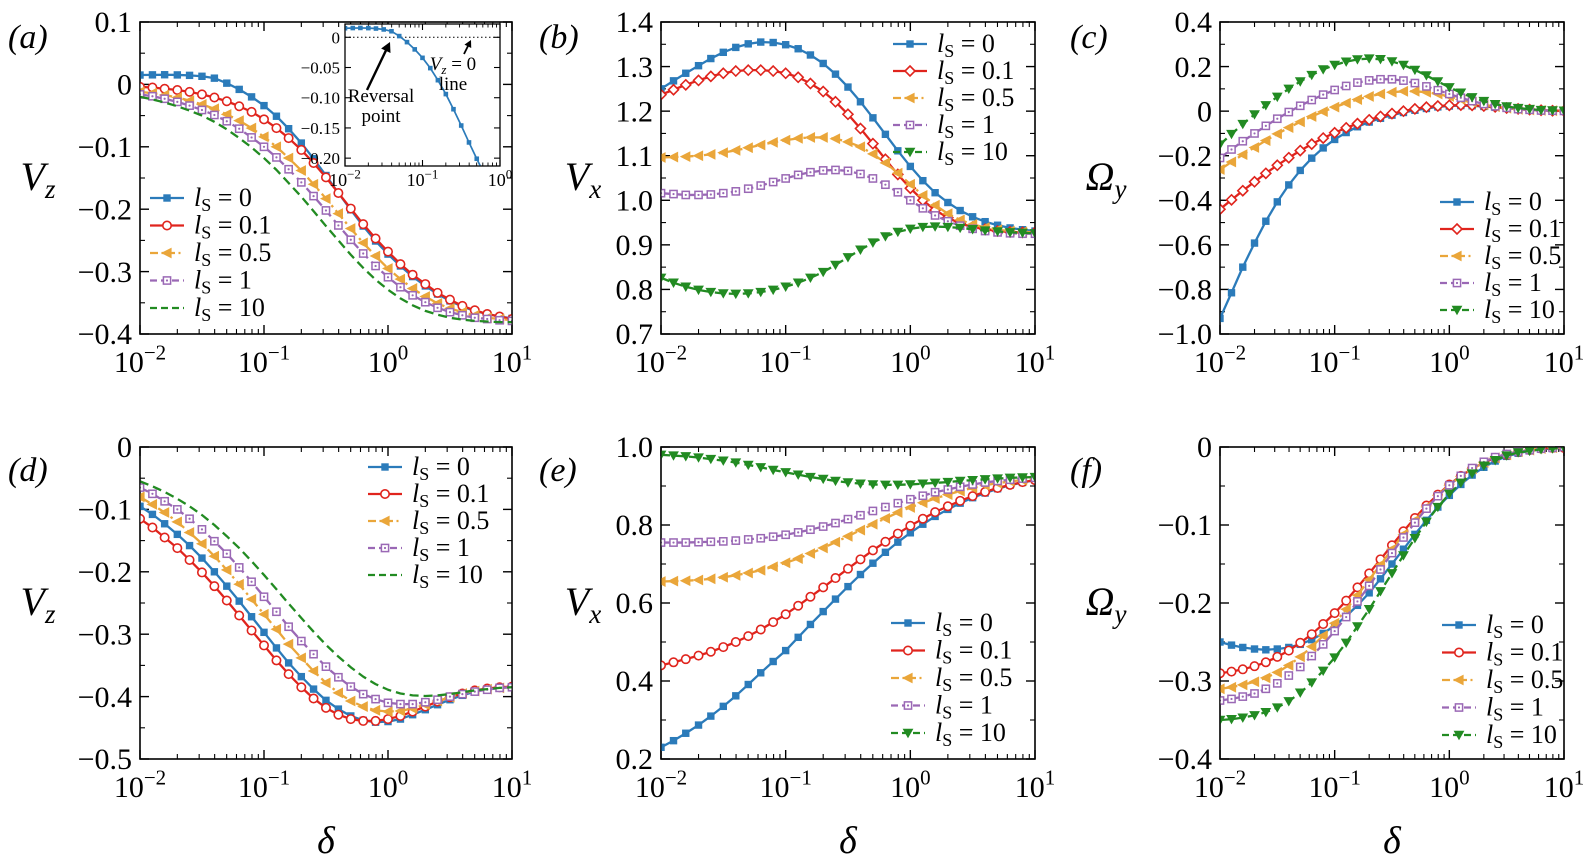  I want to click on y-tick-label: 0, so click(1204, 447).